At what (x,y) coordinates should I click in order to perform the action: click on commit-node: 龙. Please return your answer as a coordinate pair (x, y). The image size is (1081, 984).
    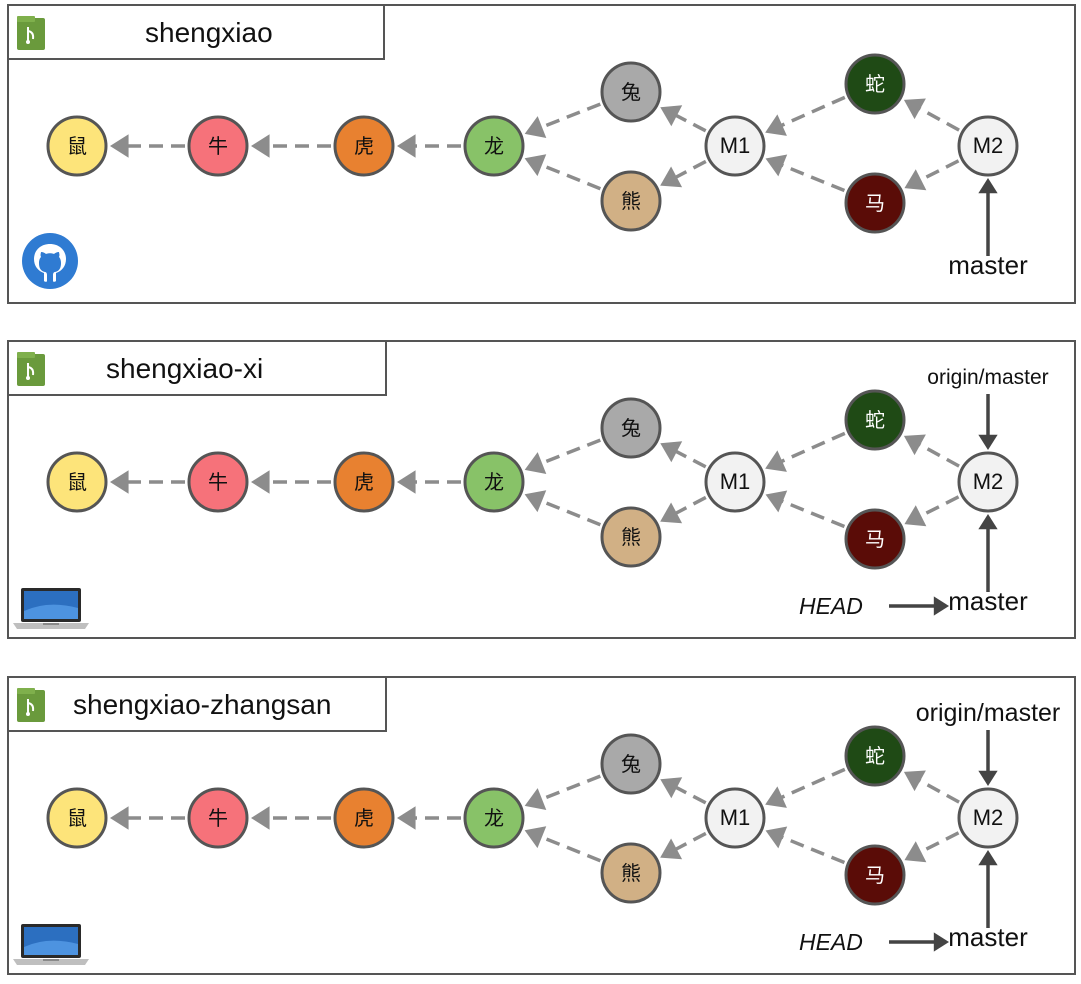
    Looking at the image, I should click on (494, 818).